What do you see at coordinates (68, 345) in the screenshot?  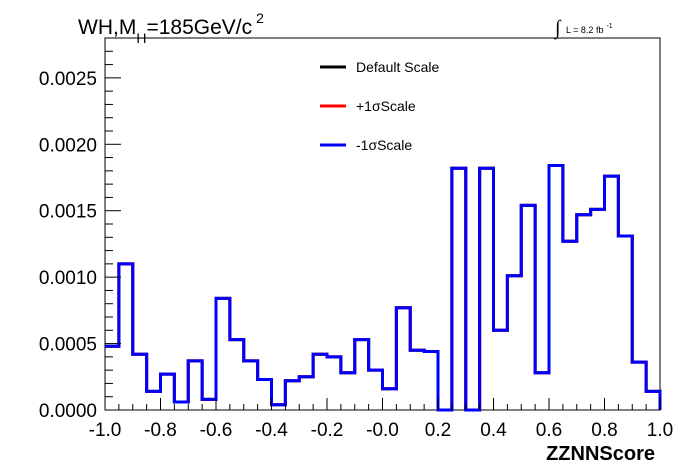 I see `y-tick-label: 0.0005` at bounding box center [68, 345].